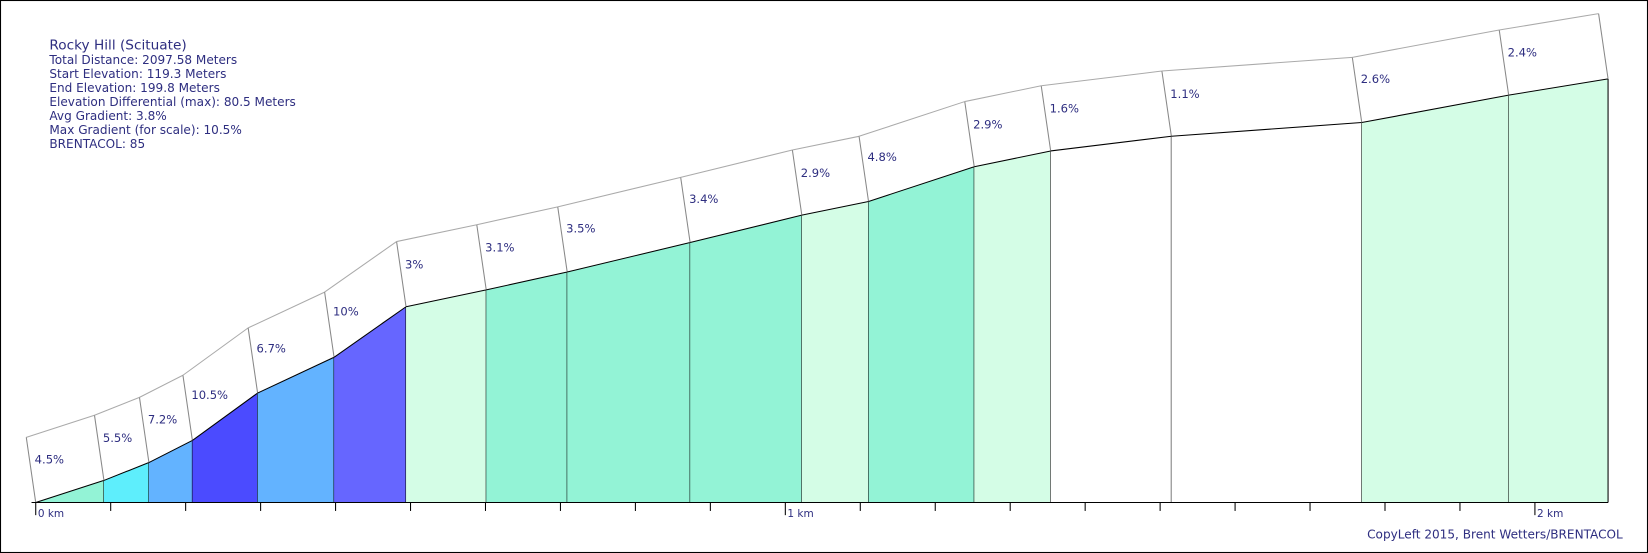 This screenshot has height=553, width=1648. Describe the element at coordinates (162, 420) in the screenshot. I see `gradient-label: 7.2%` at that location.